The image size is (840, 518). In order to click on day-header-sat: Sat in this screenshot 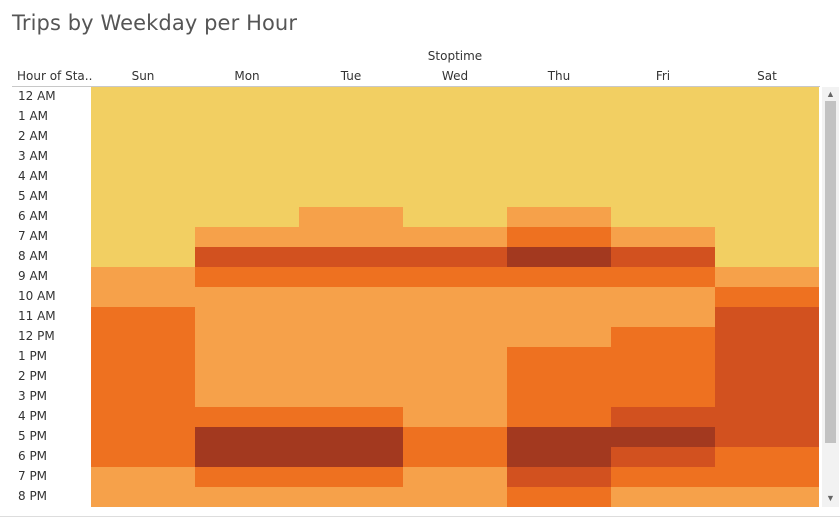, I will do `click(767, 76)`.